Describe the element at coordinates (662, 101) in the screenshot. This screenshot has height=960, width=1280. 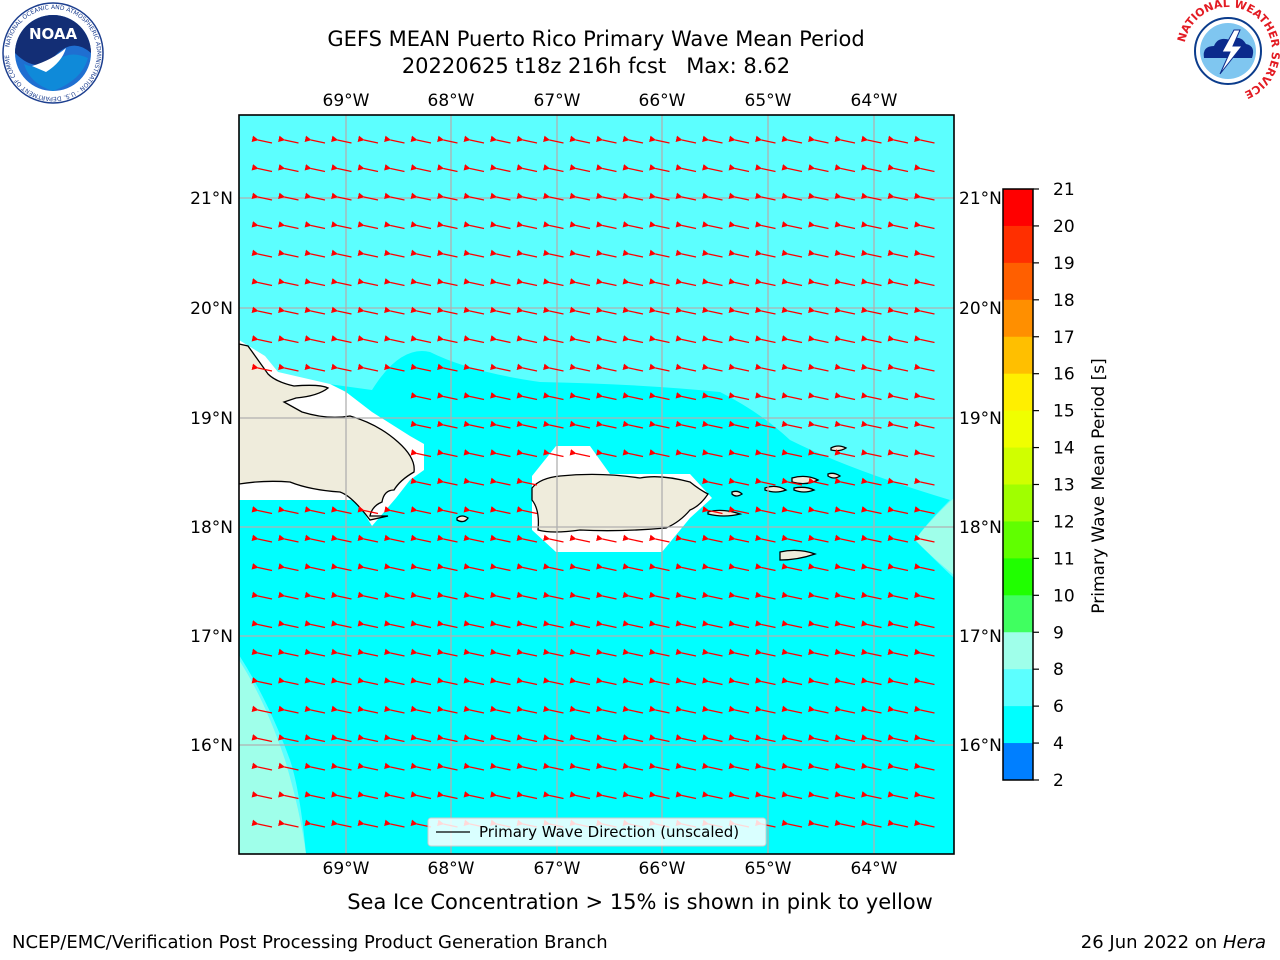
I see `lon-label: 66°W` at that location.